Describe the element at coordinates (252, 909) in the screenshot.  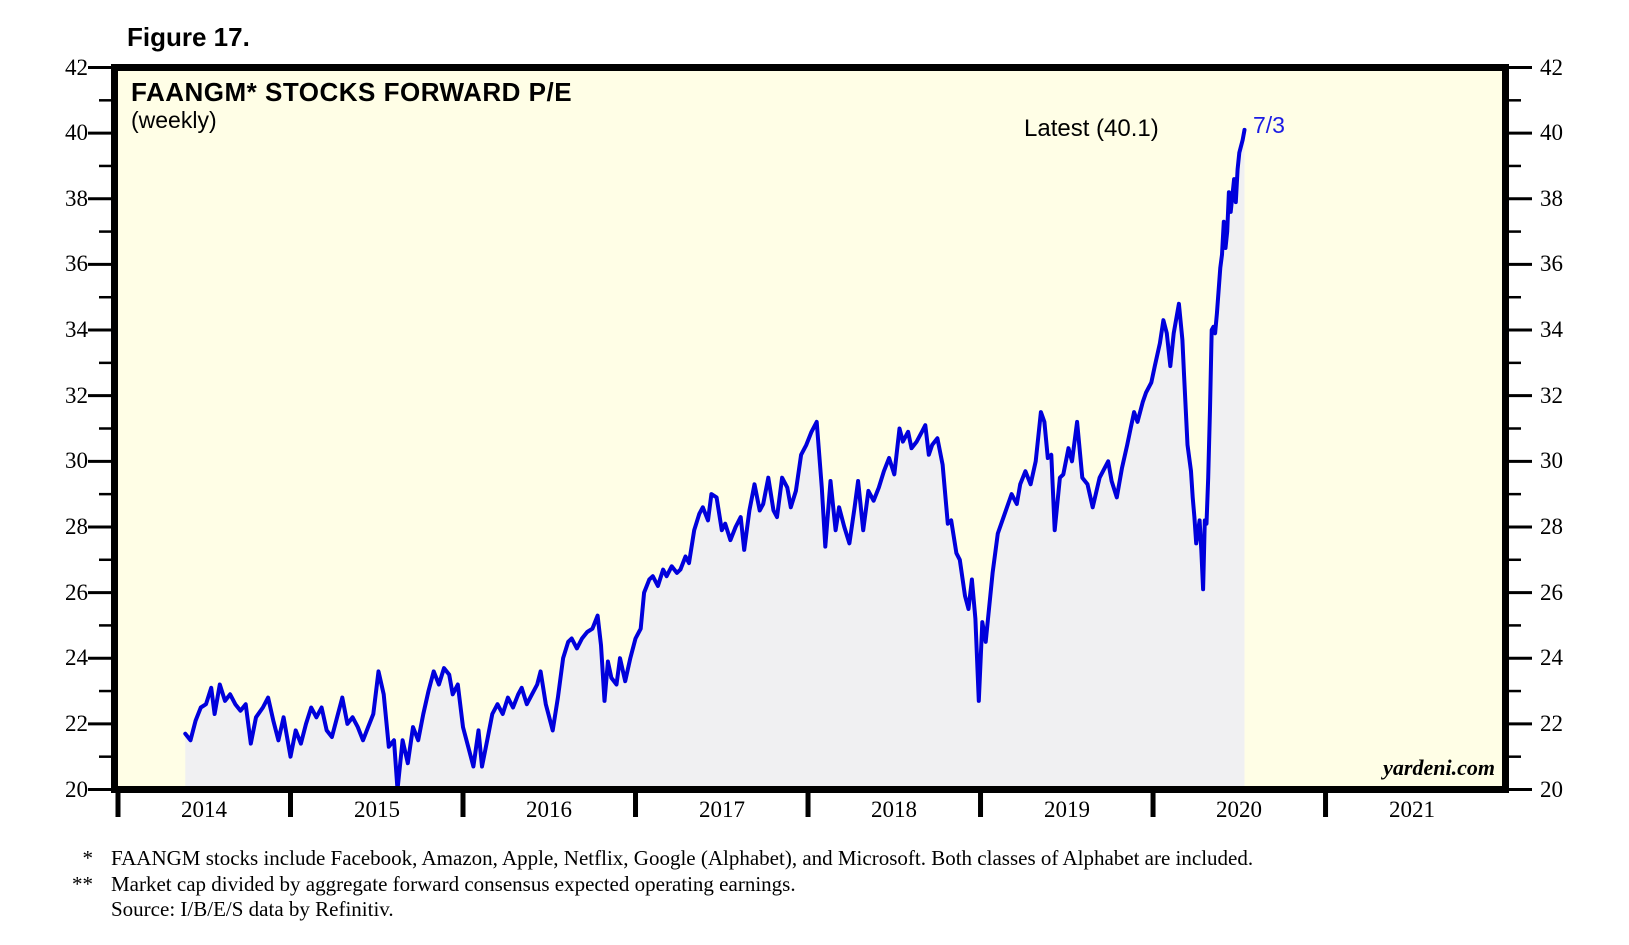
I see `footnote-text: Source: I/B/E/S data by Refinitiv.` at that location.